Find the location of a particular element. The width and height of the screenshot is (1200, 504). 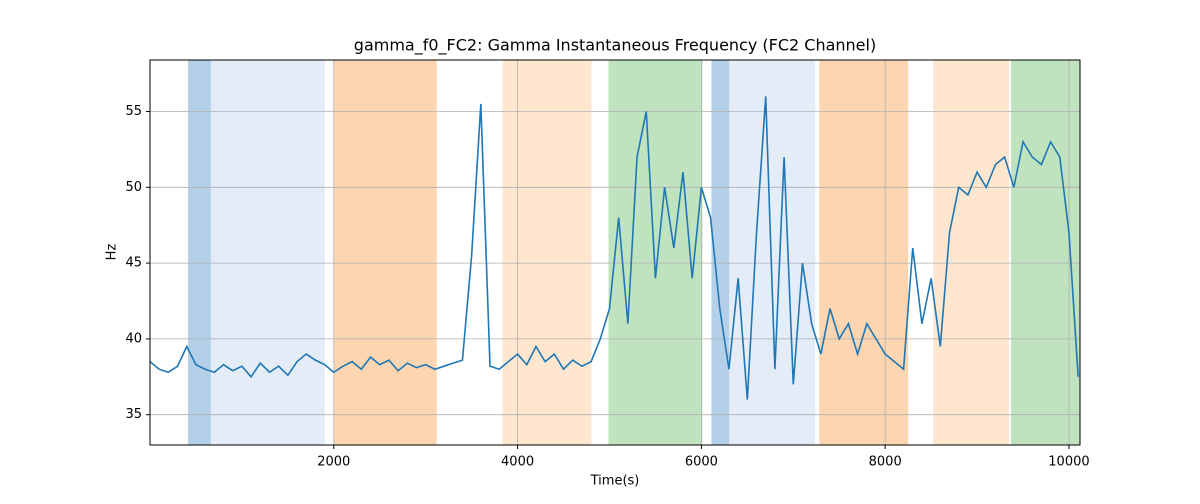

y-tick-label: 50 is located at coordinates (133, 187).